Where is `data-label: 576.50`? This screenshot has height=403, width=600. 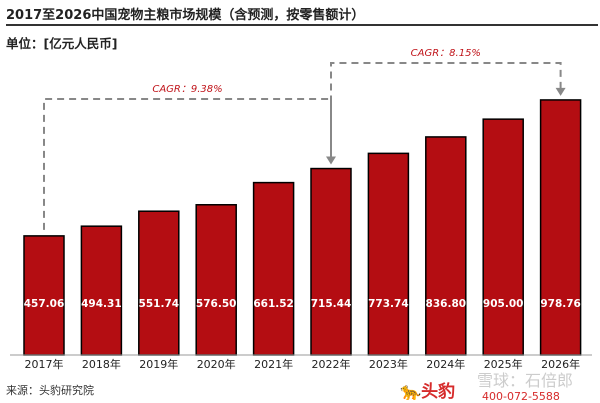
data-label: 576.50 is located at coordinates (216, 304).